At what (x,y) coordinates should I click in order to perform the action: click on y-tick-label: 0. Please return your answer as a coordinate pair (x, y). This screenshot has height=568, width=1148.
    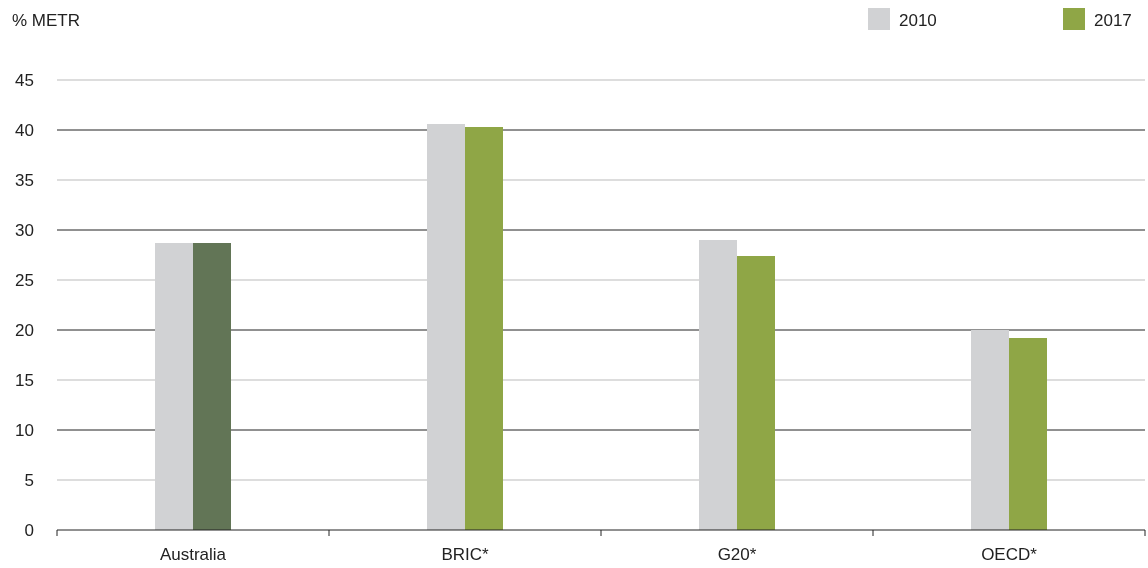
    Looking at the image, I should click on (29, 530).